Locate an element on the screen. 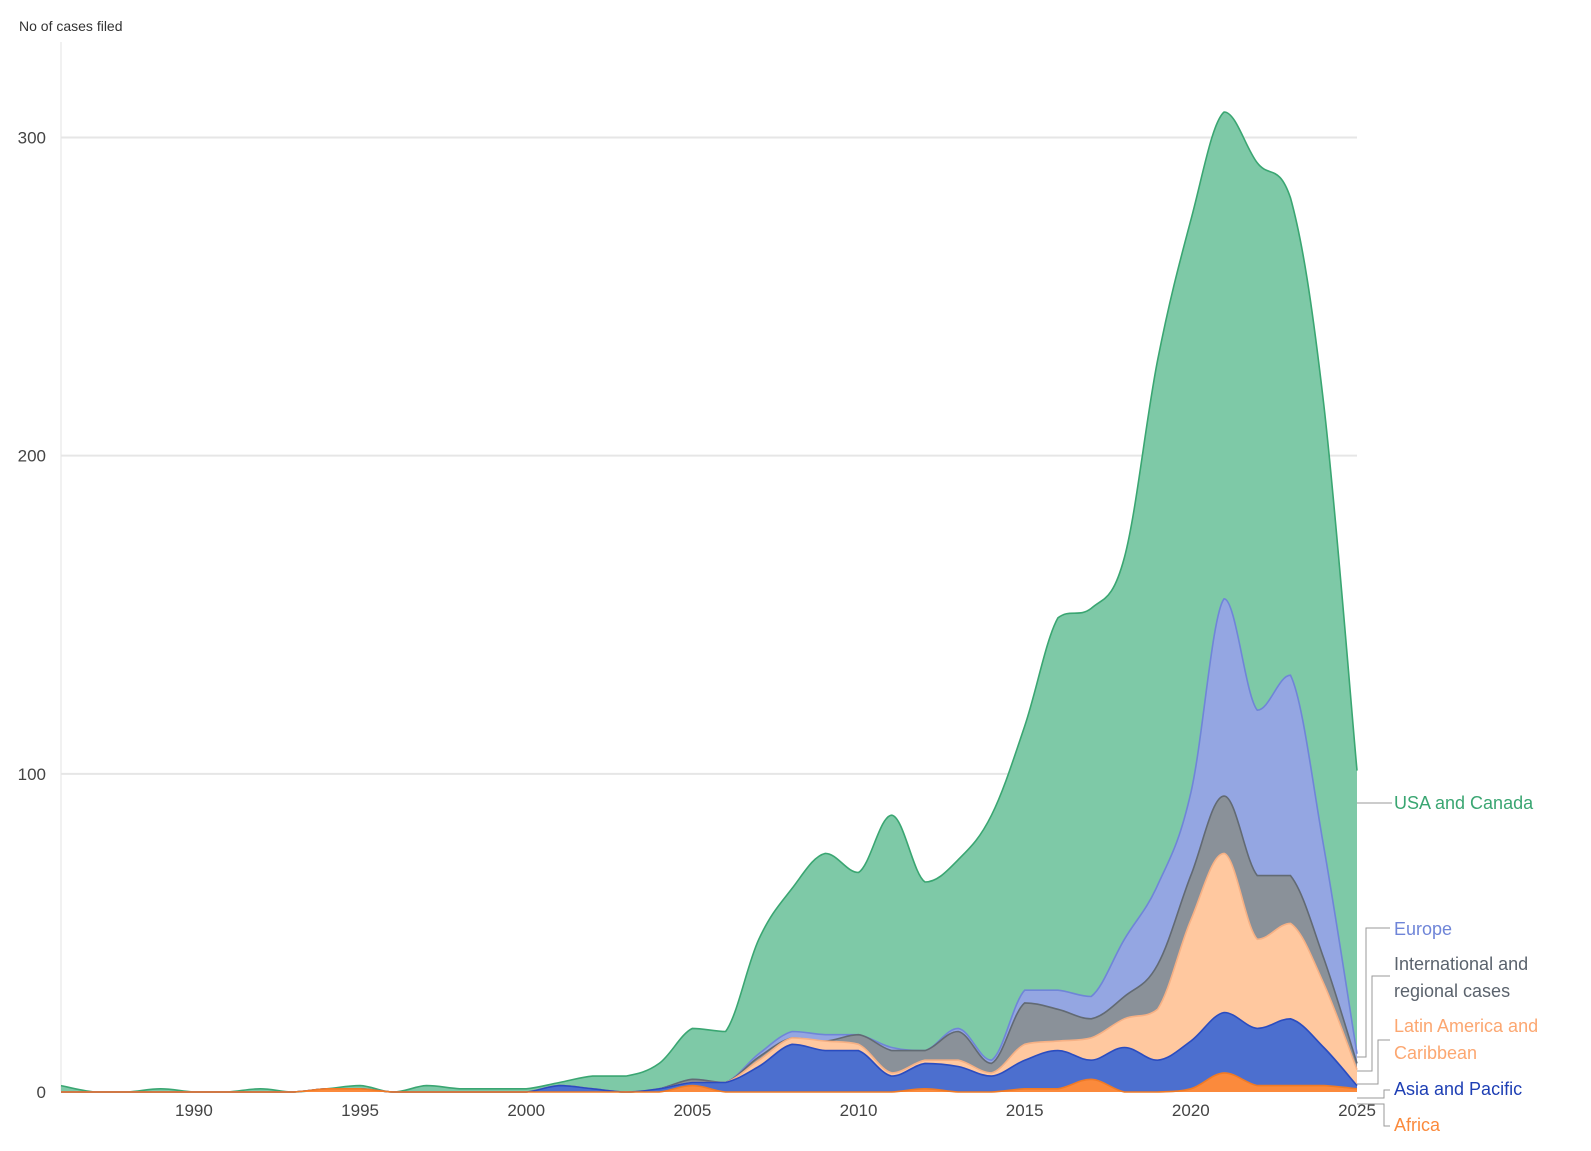 This screenshot has height=1151, width=1591. y-axis-title: No of cases filed is located at coordinates (71, 26).